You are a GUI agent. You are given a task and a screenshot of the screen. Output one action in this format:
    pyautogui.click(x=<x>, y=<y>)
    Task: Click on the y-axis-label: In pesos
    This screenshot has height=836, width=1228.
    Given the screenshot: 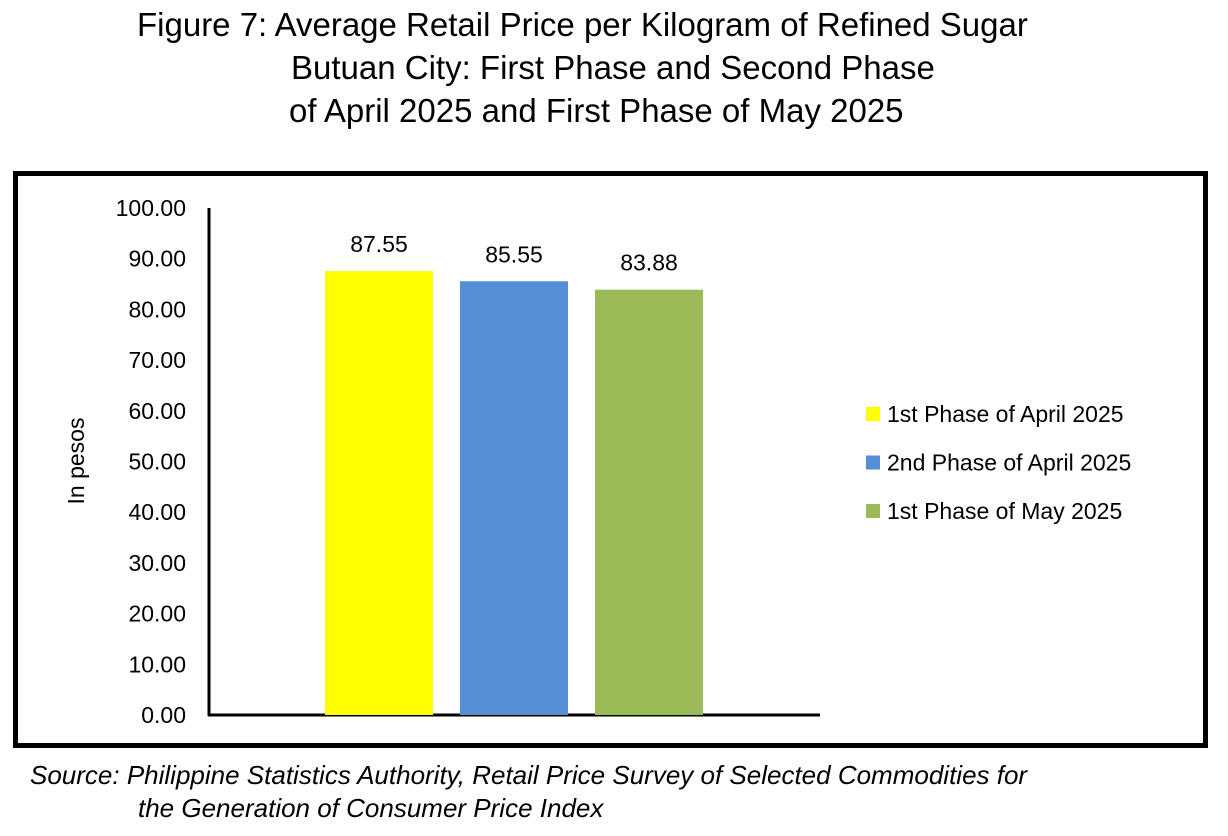 What is the action you would take?
    pyautogui.click(x=76, y=461)
    